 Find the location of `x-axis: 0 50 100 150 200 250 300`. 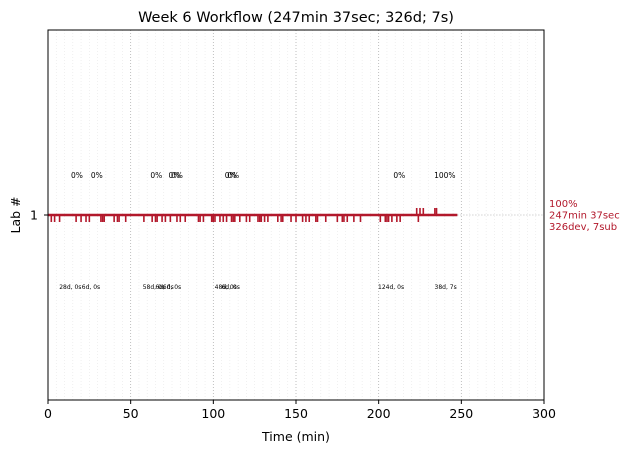

x-axis: 0 50 100 150 200 250 300 is located at coordinates (300, 410).